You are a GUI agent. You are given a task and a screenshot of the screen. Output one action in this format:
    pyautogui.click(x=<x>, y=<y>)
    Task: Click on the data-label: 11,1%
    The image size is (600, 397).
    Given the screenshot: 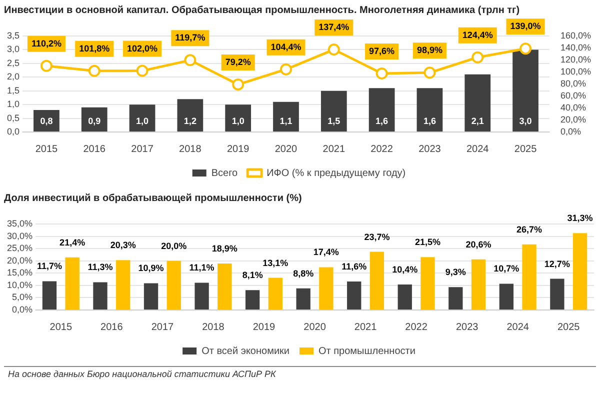 What is the action you would take?
    pyautogui.click(x=201, y=267)
    